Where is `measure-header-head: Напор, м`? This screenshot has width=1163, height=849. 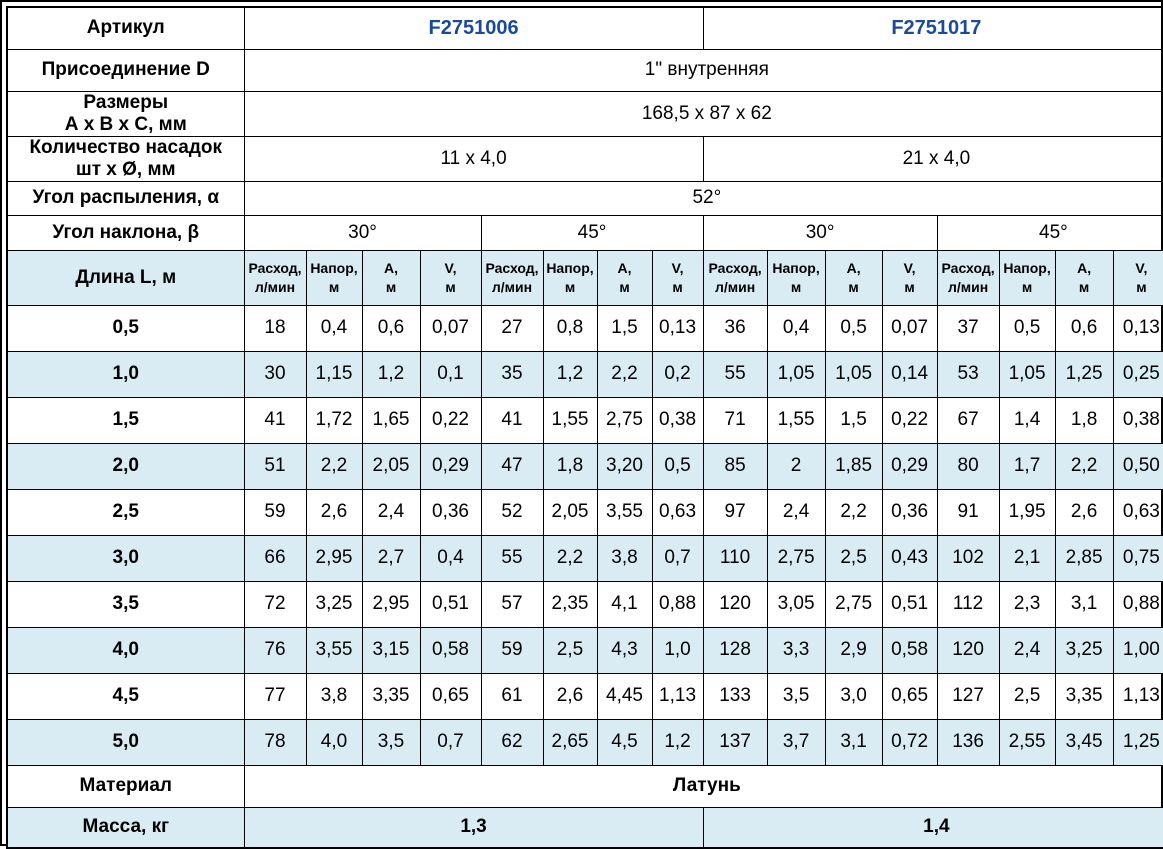
measure-header-head: Напор, м is located at coordinates (334, 277).